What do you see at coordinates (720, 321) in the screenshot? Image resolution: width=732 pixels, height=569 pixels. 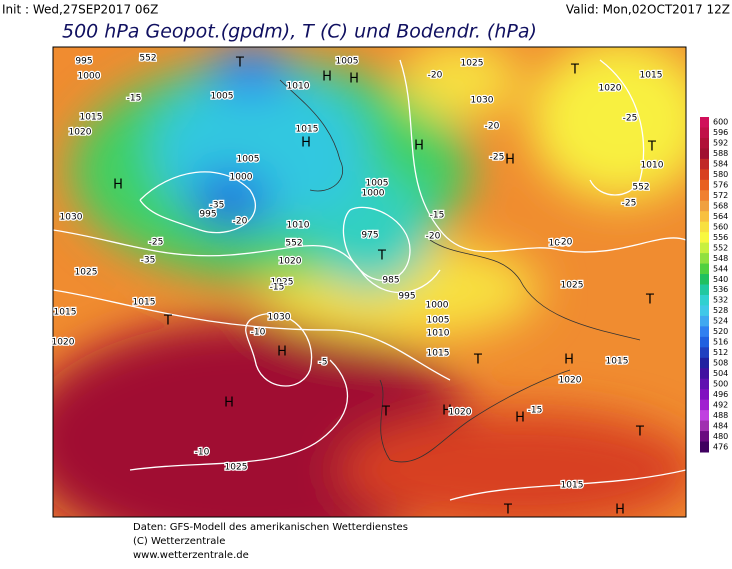 I see `colorbar-label: 524` at bounding box center [720, 321].